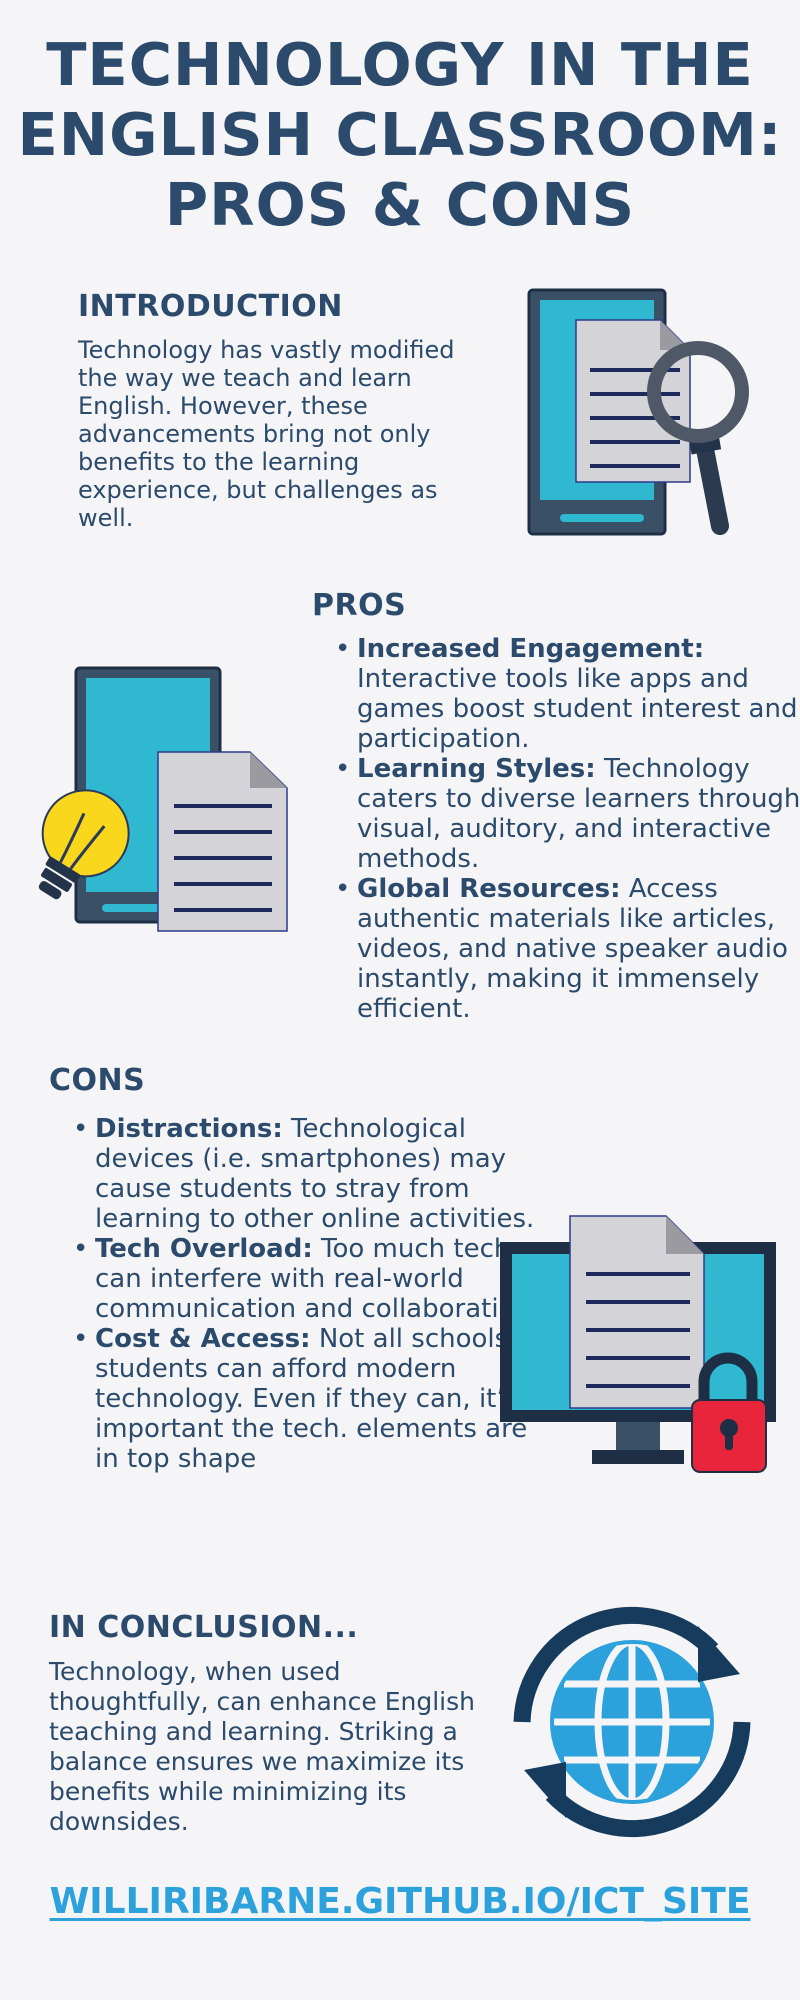  I want to click on cons-item-term: Distractions:, so click(189, 1129).